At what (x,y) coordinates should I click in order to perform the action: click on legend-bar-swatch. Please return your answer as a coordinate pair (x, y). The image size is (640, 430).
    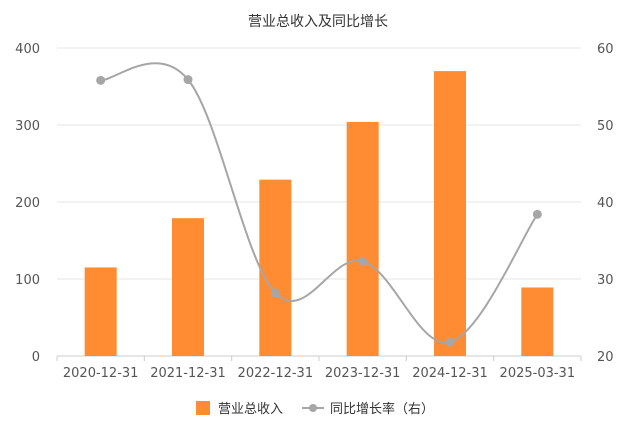
    Looking at the image, I should click on (203, 408).